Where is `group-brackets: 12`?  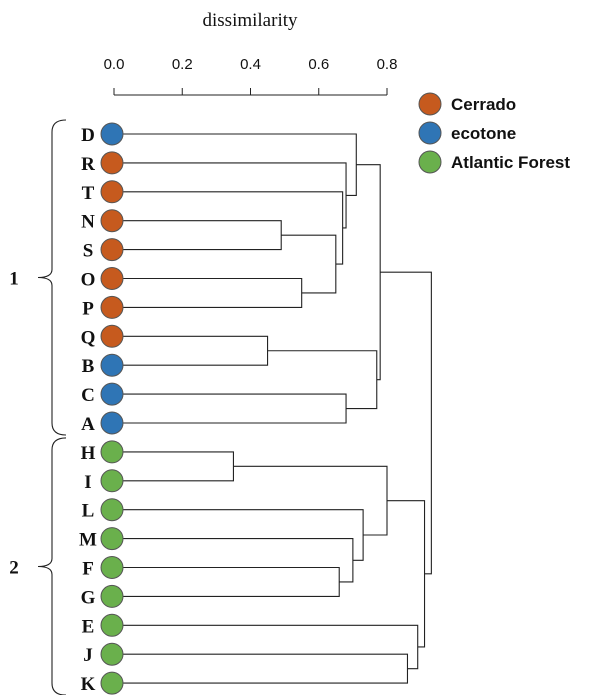
group-brackets: 12 is located at coordinates (38, 407).